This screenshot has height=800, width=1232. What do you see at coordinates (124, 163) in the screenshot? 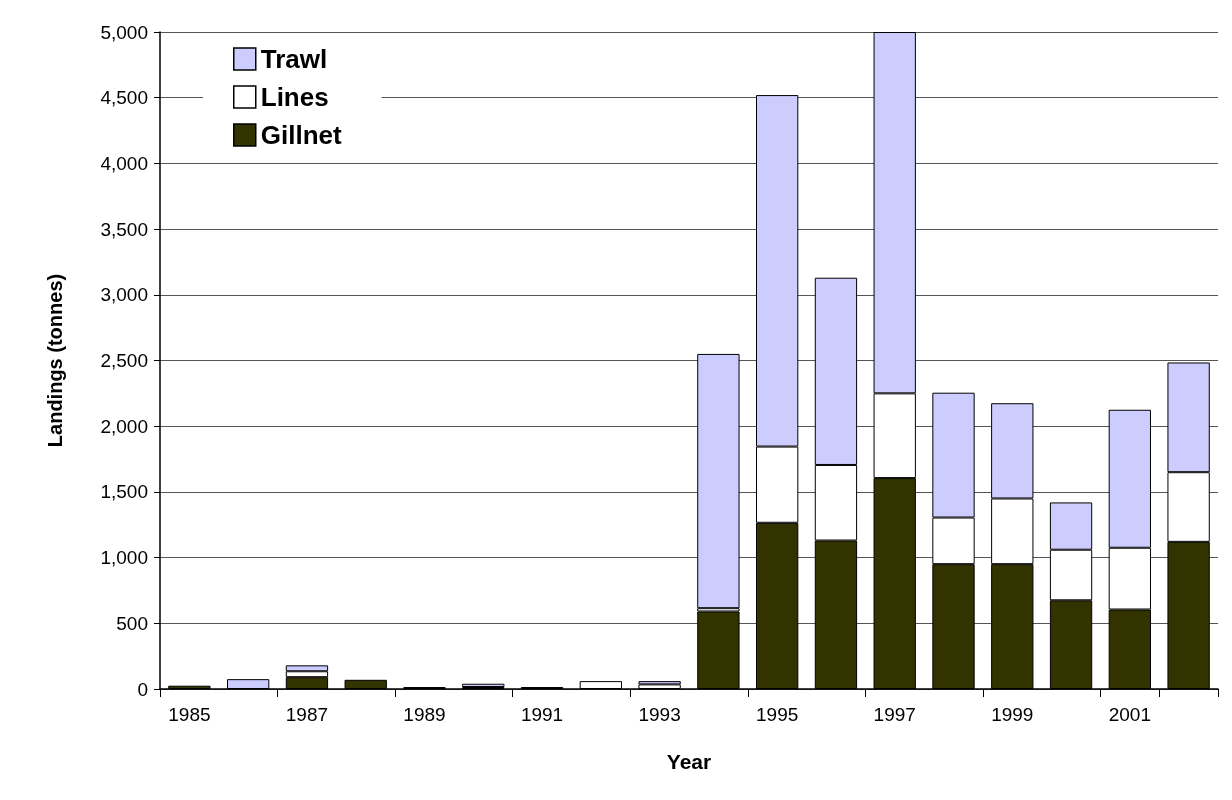
I see `y-tick-label: 4,000` at bounding box center [124, 163].